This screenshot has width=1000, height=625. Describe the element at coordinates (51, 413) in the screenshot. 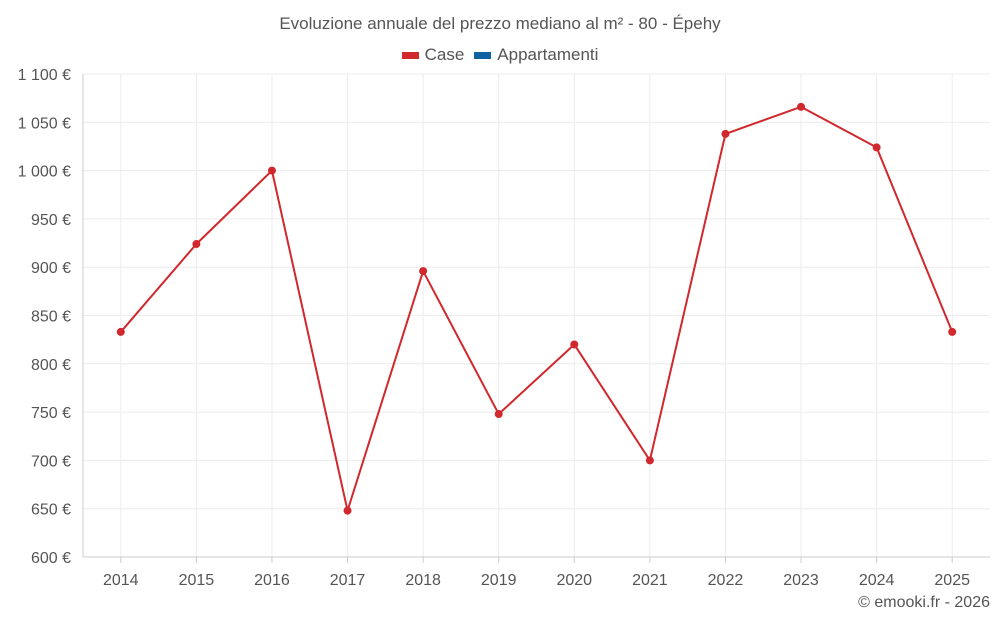

I see `y-tick-label: 750 €` at that location.